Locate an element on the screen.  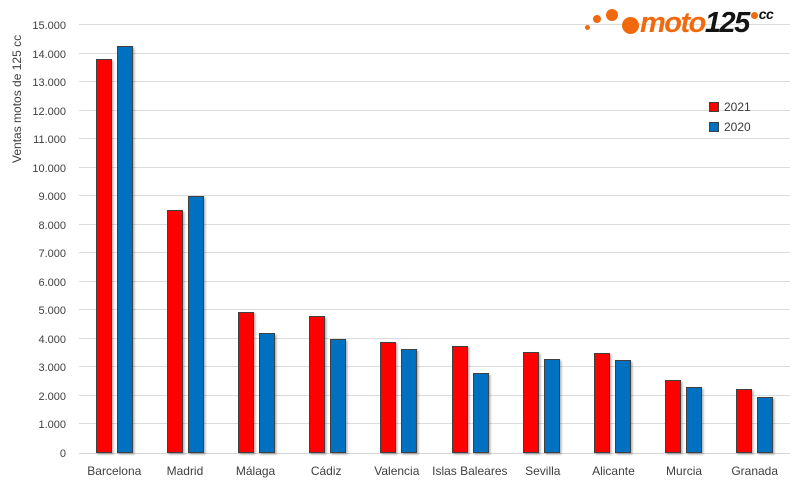
y-tick-label: 15.000 is located at coordinates (49, 26).